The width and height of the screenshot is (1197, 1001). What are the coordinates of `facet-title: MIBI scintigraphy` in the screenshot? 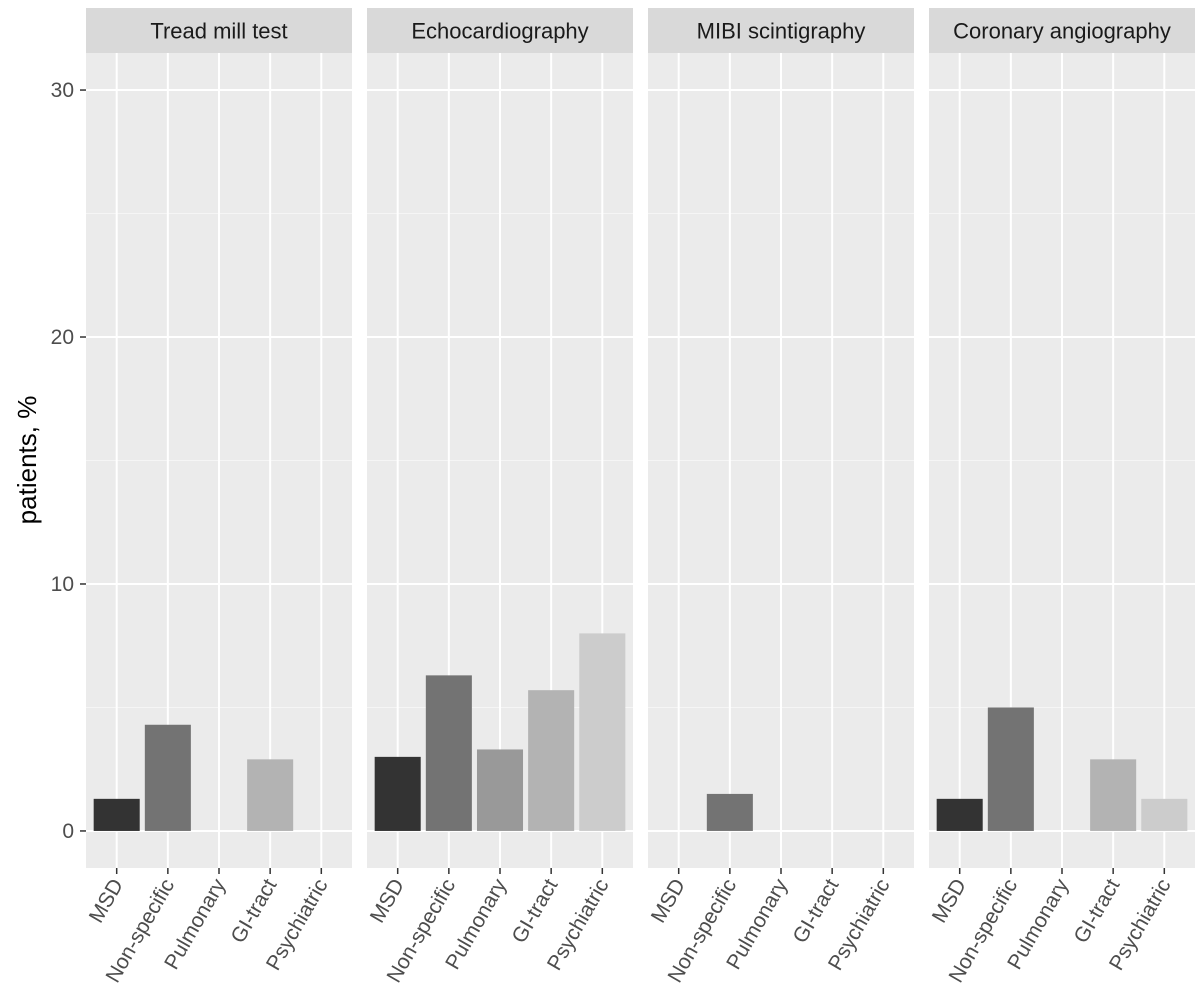 It's located at (781, 31).